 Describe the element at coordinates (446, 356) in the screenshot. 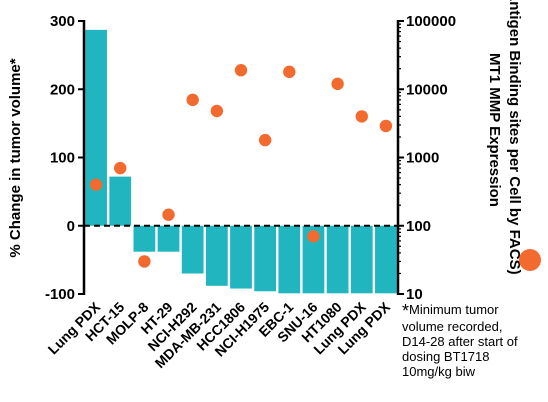

I see `footnote-line-4: dosing BT1718` at that location.